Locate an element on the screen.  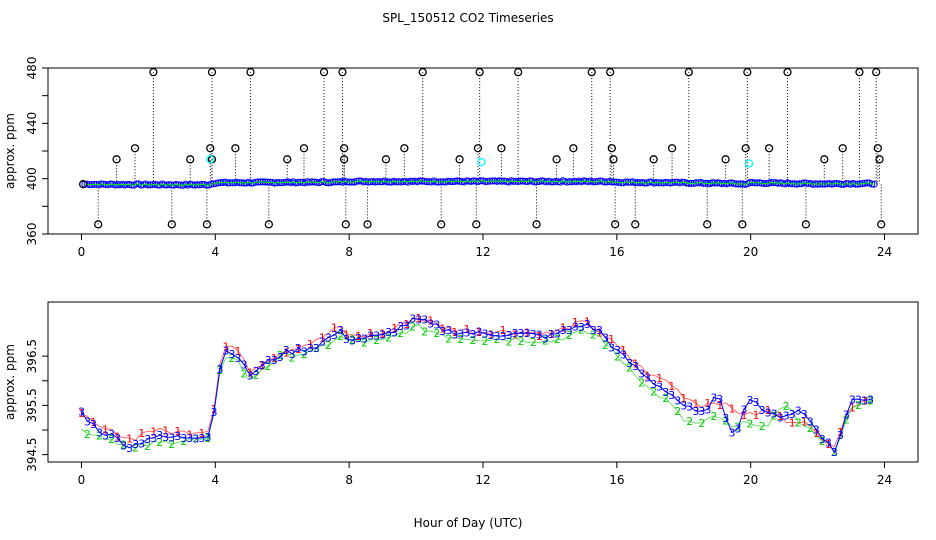
bottom-y-tick-label: 395.5 is located at coordinates (32, 405).